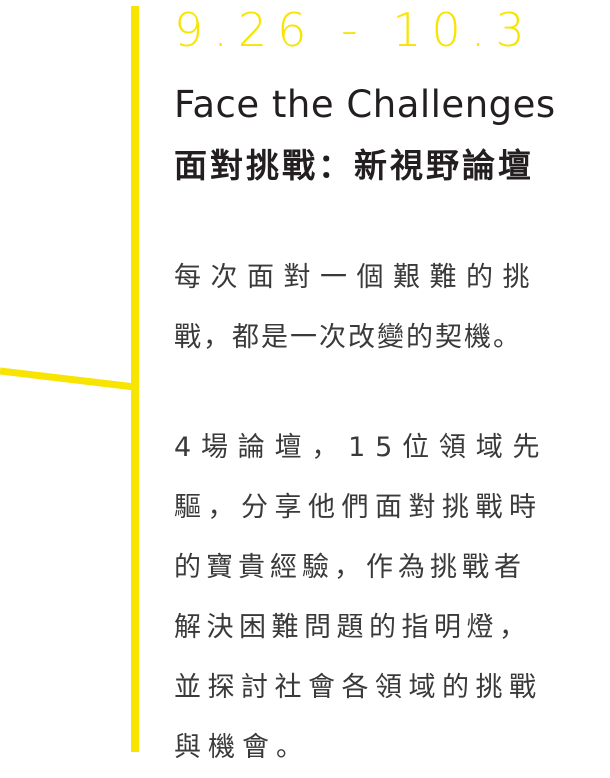  What do you see at coordinates (242, 747) in the screenshot?
I see `description-line: 與機會。` at bounding box center [242, 747].